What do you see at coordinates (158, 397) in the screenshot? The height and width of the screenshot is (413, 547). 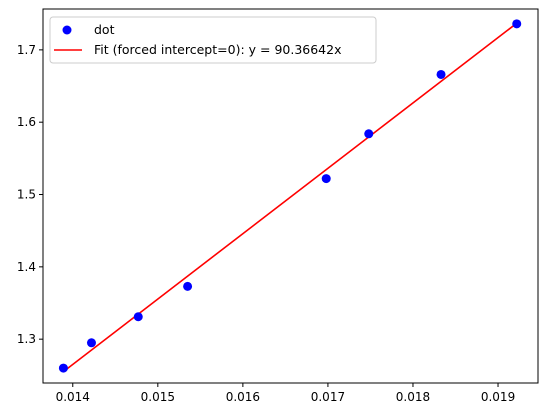 I see `x-tick-label: 0.015` at bounding box center [158, 397].